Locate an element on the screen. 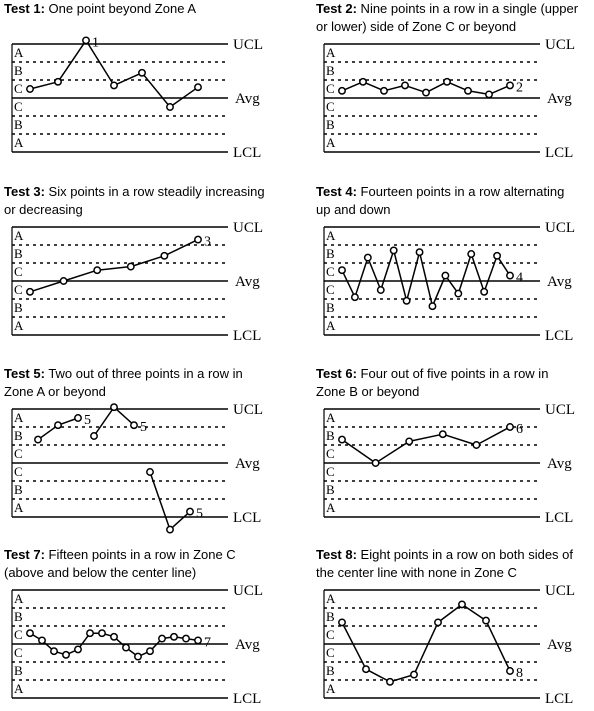 The width and height of the screenshot is (594, 711). callout-number: 4 is located at coordinates (519, 278).